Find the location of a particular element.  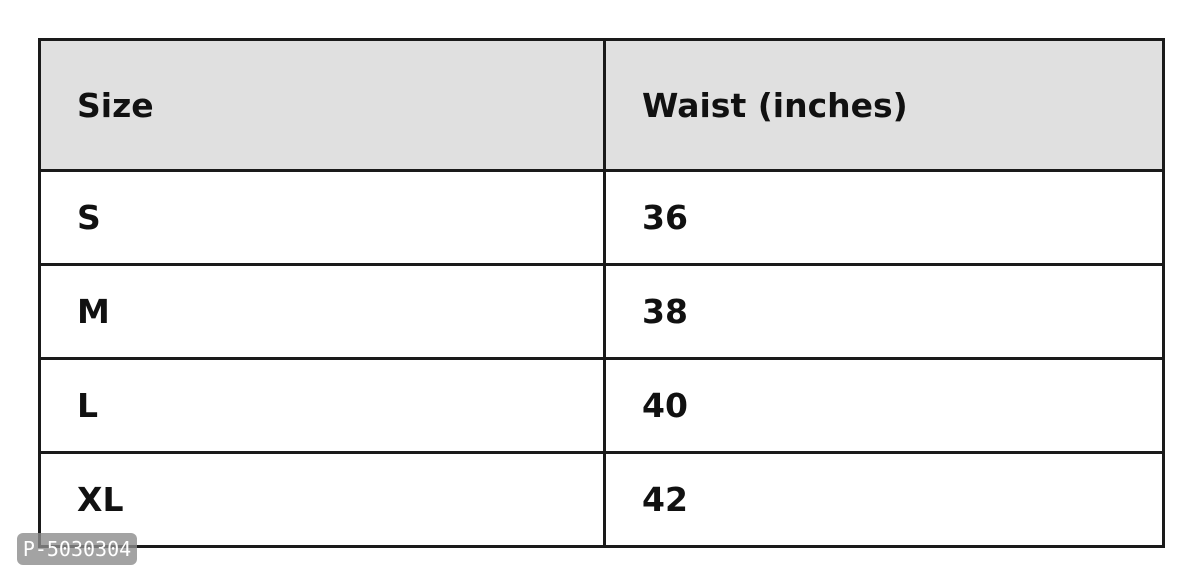

waist-cell: 42 is located at coordinates (884, 499).